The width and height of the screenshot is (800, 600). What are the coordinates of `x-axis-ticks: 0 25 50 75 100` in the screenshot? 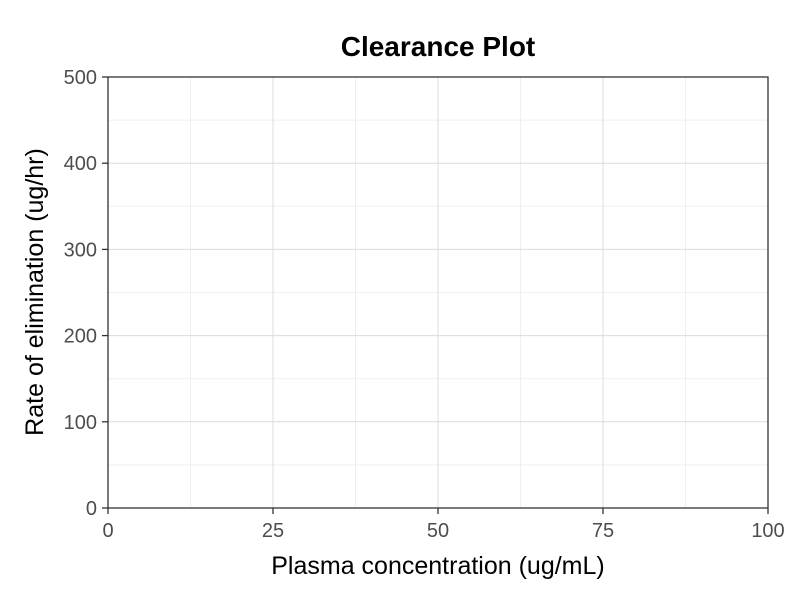 It's located at (443, 525).